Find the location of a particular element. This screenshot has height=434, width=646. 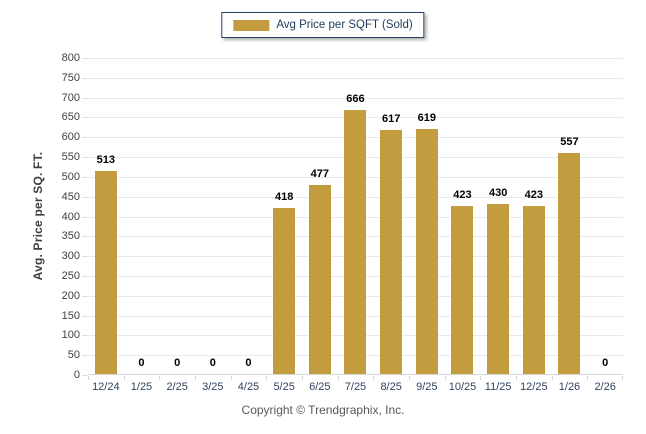

y-tick-label: 300 is located at coordinates (70, 256).